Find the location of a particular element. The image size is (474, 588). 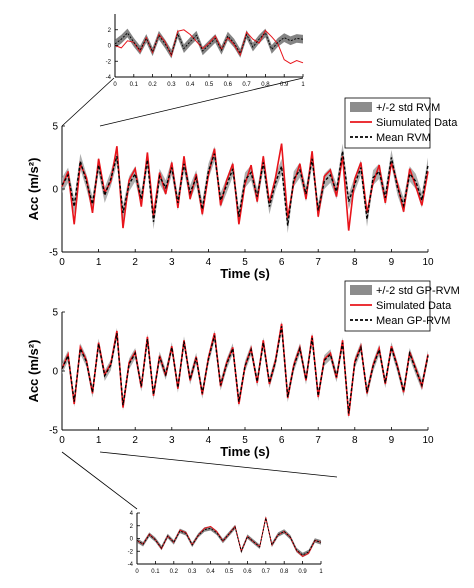

legend-label: +/-2 std RVM is located at coordinates (408, 108).